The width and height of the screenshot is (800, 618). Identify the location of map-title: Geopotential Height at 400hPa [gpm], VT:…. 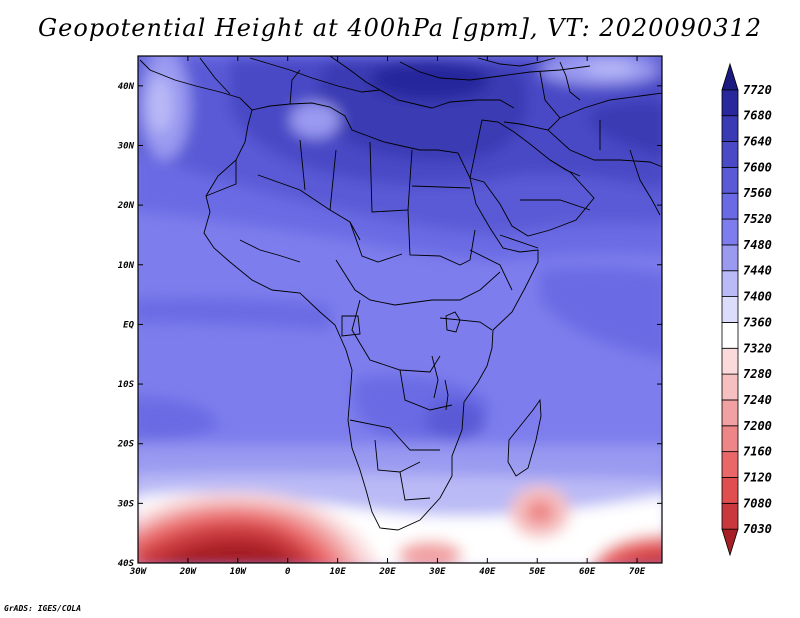
(400, 28).